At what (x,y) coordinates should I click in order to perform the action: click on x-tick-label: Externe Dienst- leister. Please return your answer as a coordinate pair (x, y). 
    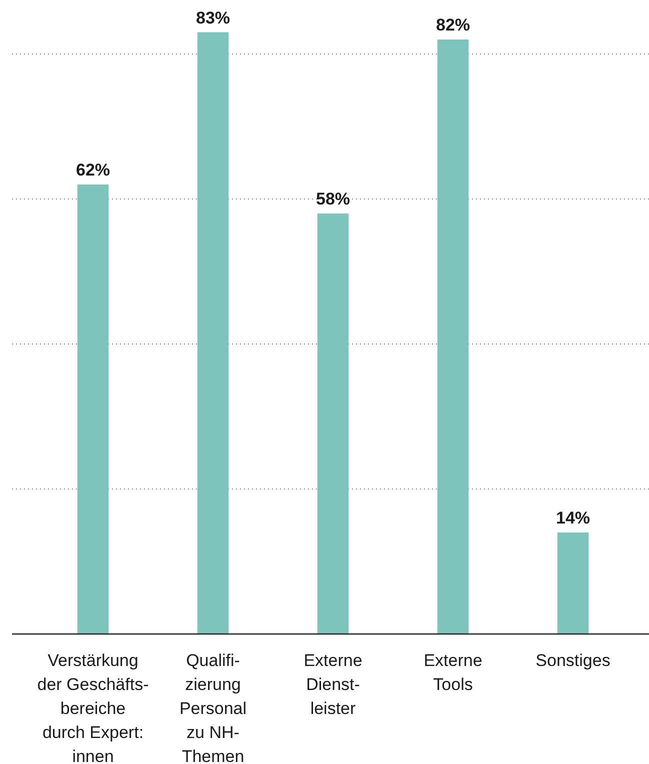
    Looking at the image, I should click on (333, 684).